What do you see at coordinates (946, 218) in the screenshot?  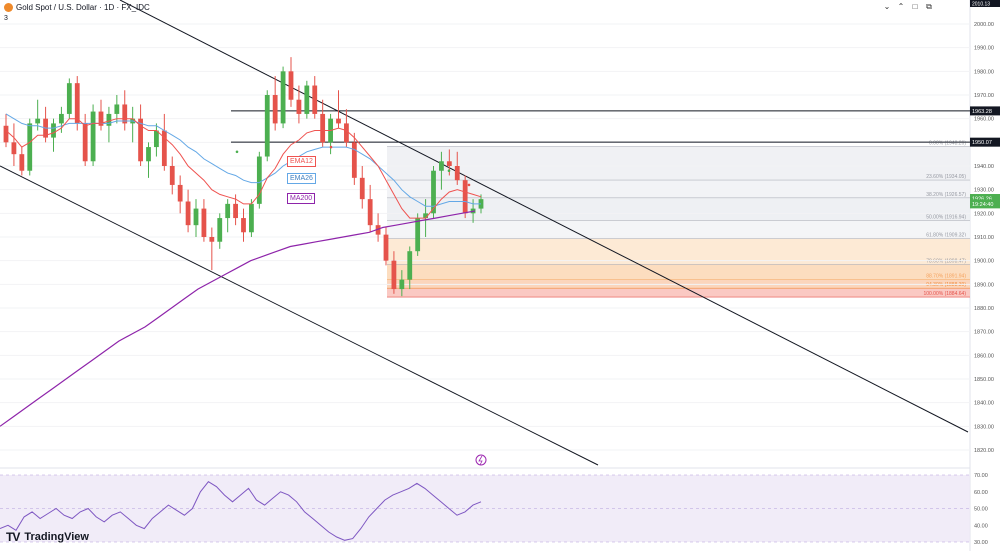 I see `fib-level-label: 50.00% (1916.94)` at bounding box center [946, 218].